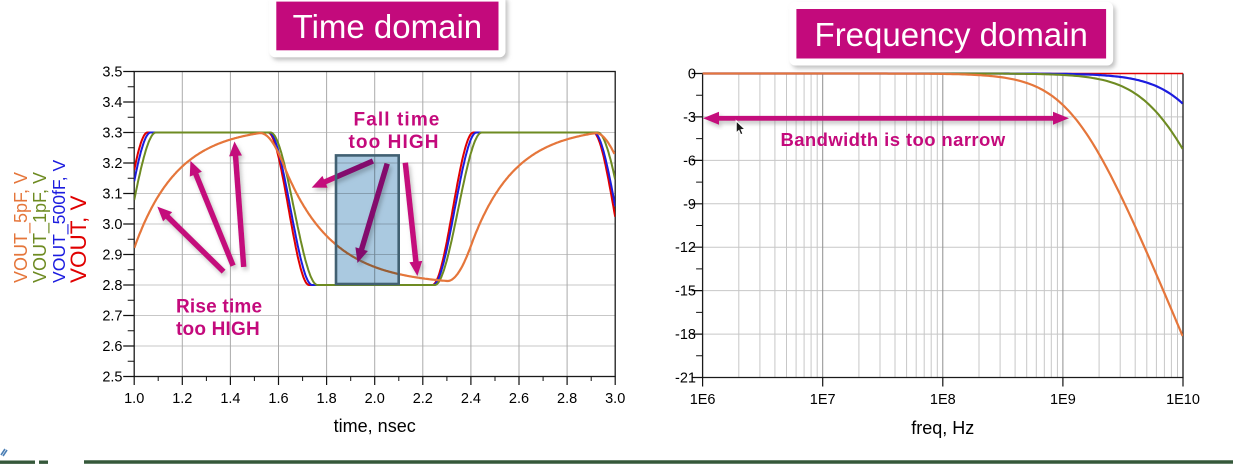 This screenshot has width=1233, height=465. What do you see at coordinates (823, 400) in the screenshot?
I see `svg-text: 1E7` at bounding box center [823, 400].